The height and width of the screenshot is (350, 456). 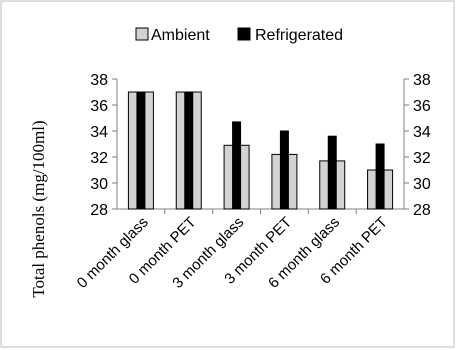 What do you see at coordinates (422, 80) in the screenshot?
I see `right-tick-label: 38` at bounding box center [422, 80].